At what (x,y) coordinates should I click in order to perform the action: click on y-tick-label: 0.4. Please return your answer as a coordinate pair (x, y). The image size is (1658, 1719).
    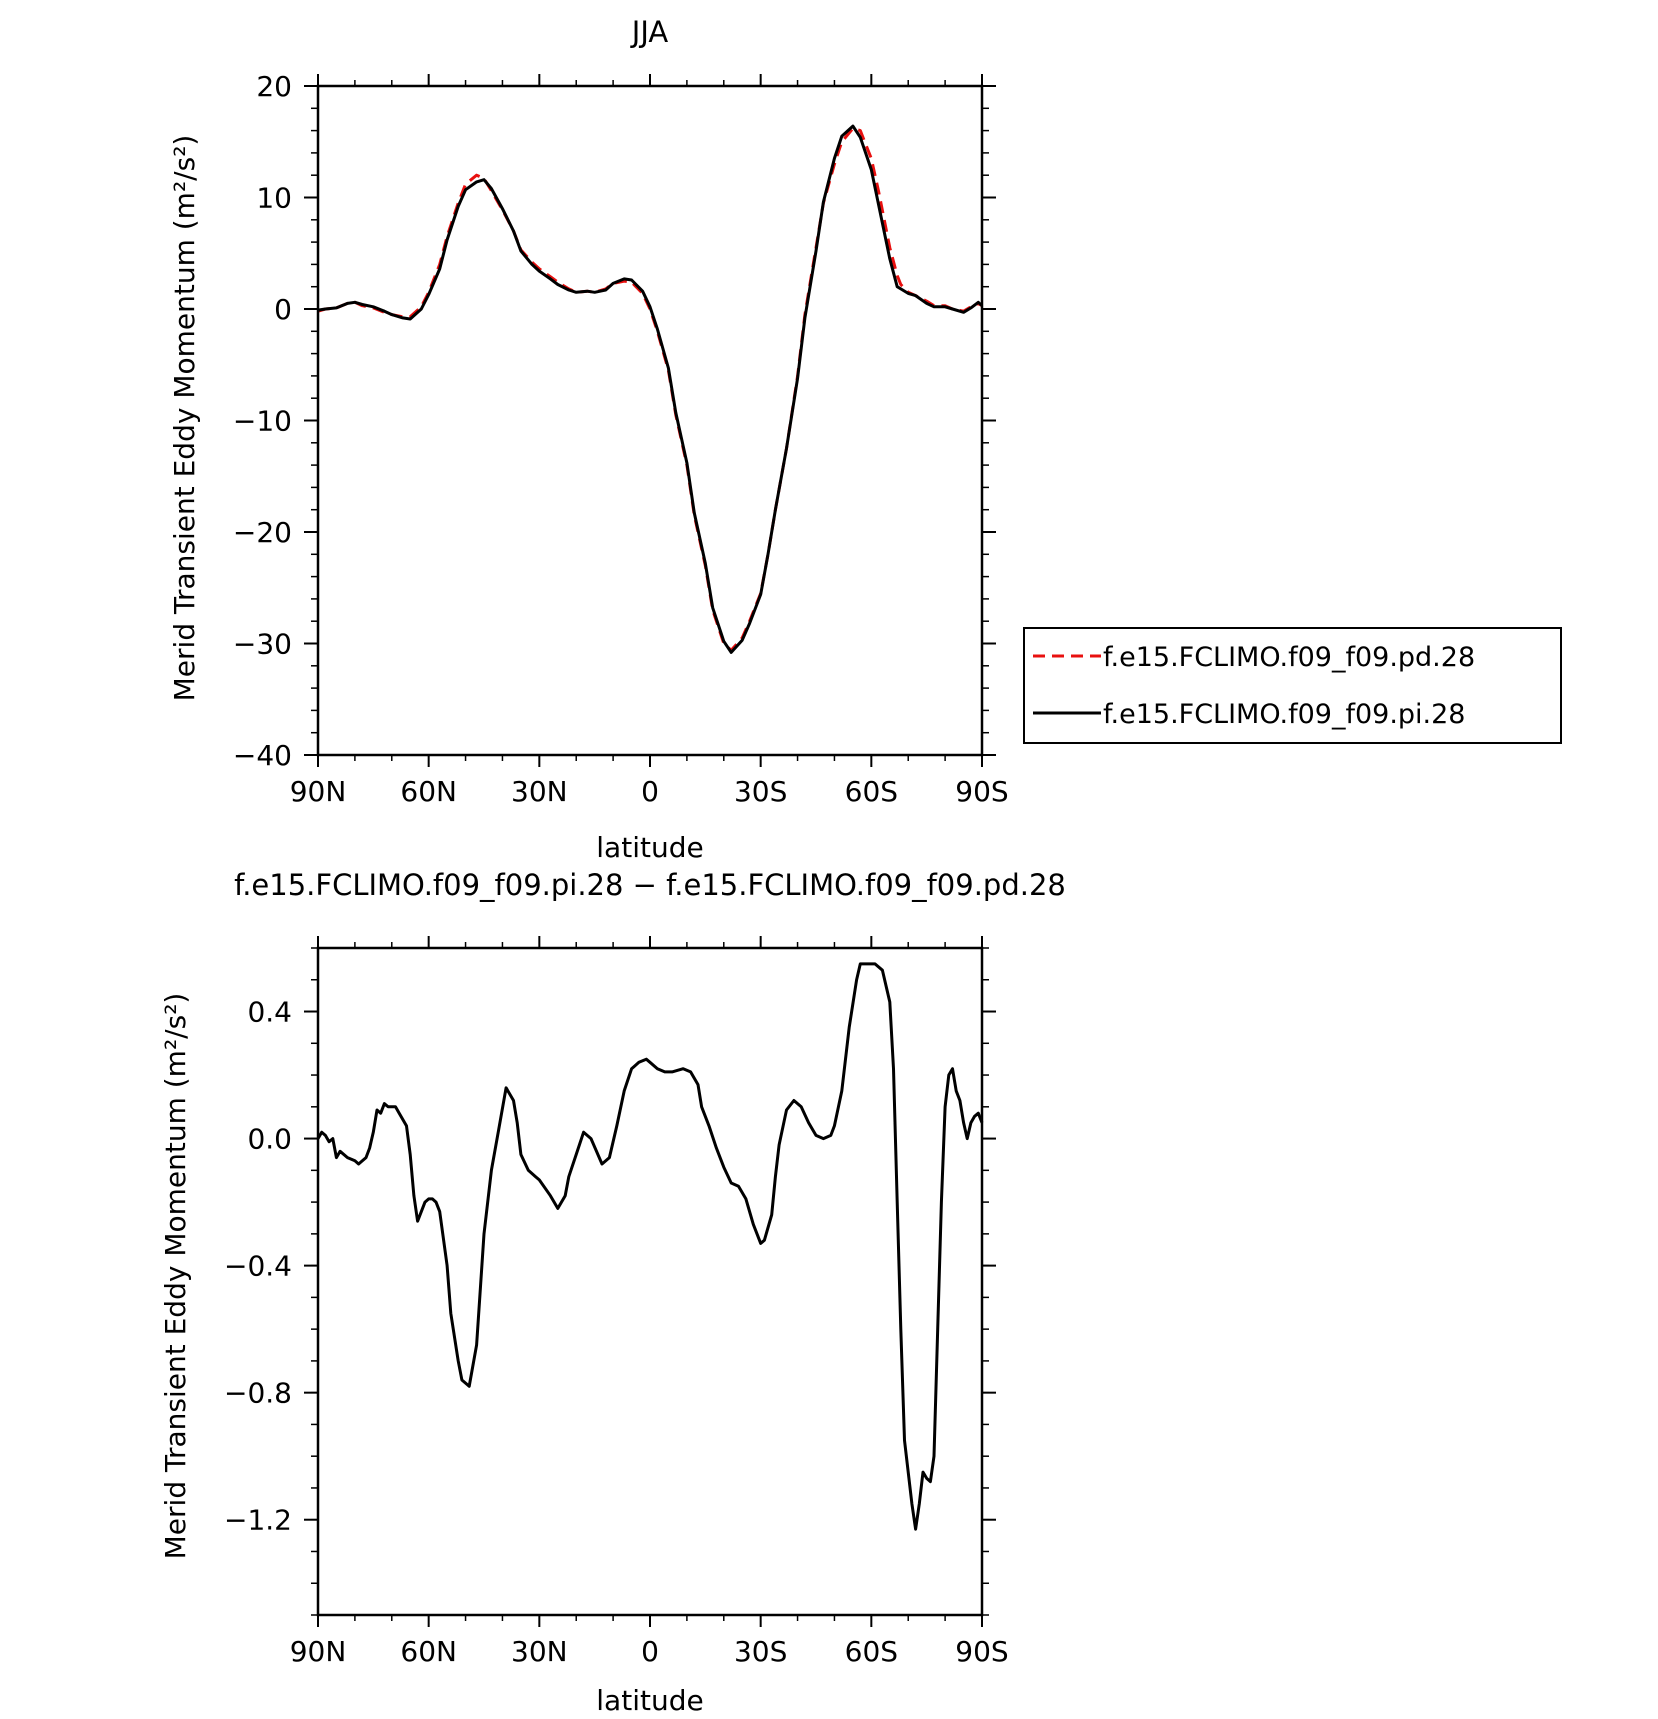
    Looking at the image, I should click on (269, 1012).